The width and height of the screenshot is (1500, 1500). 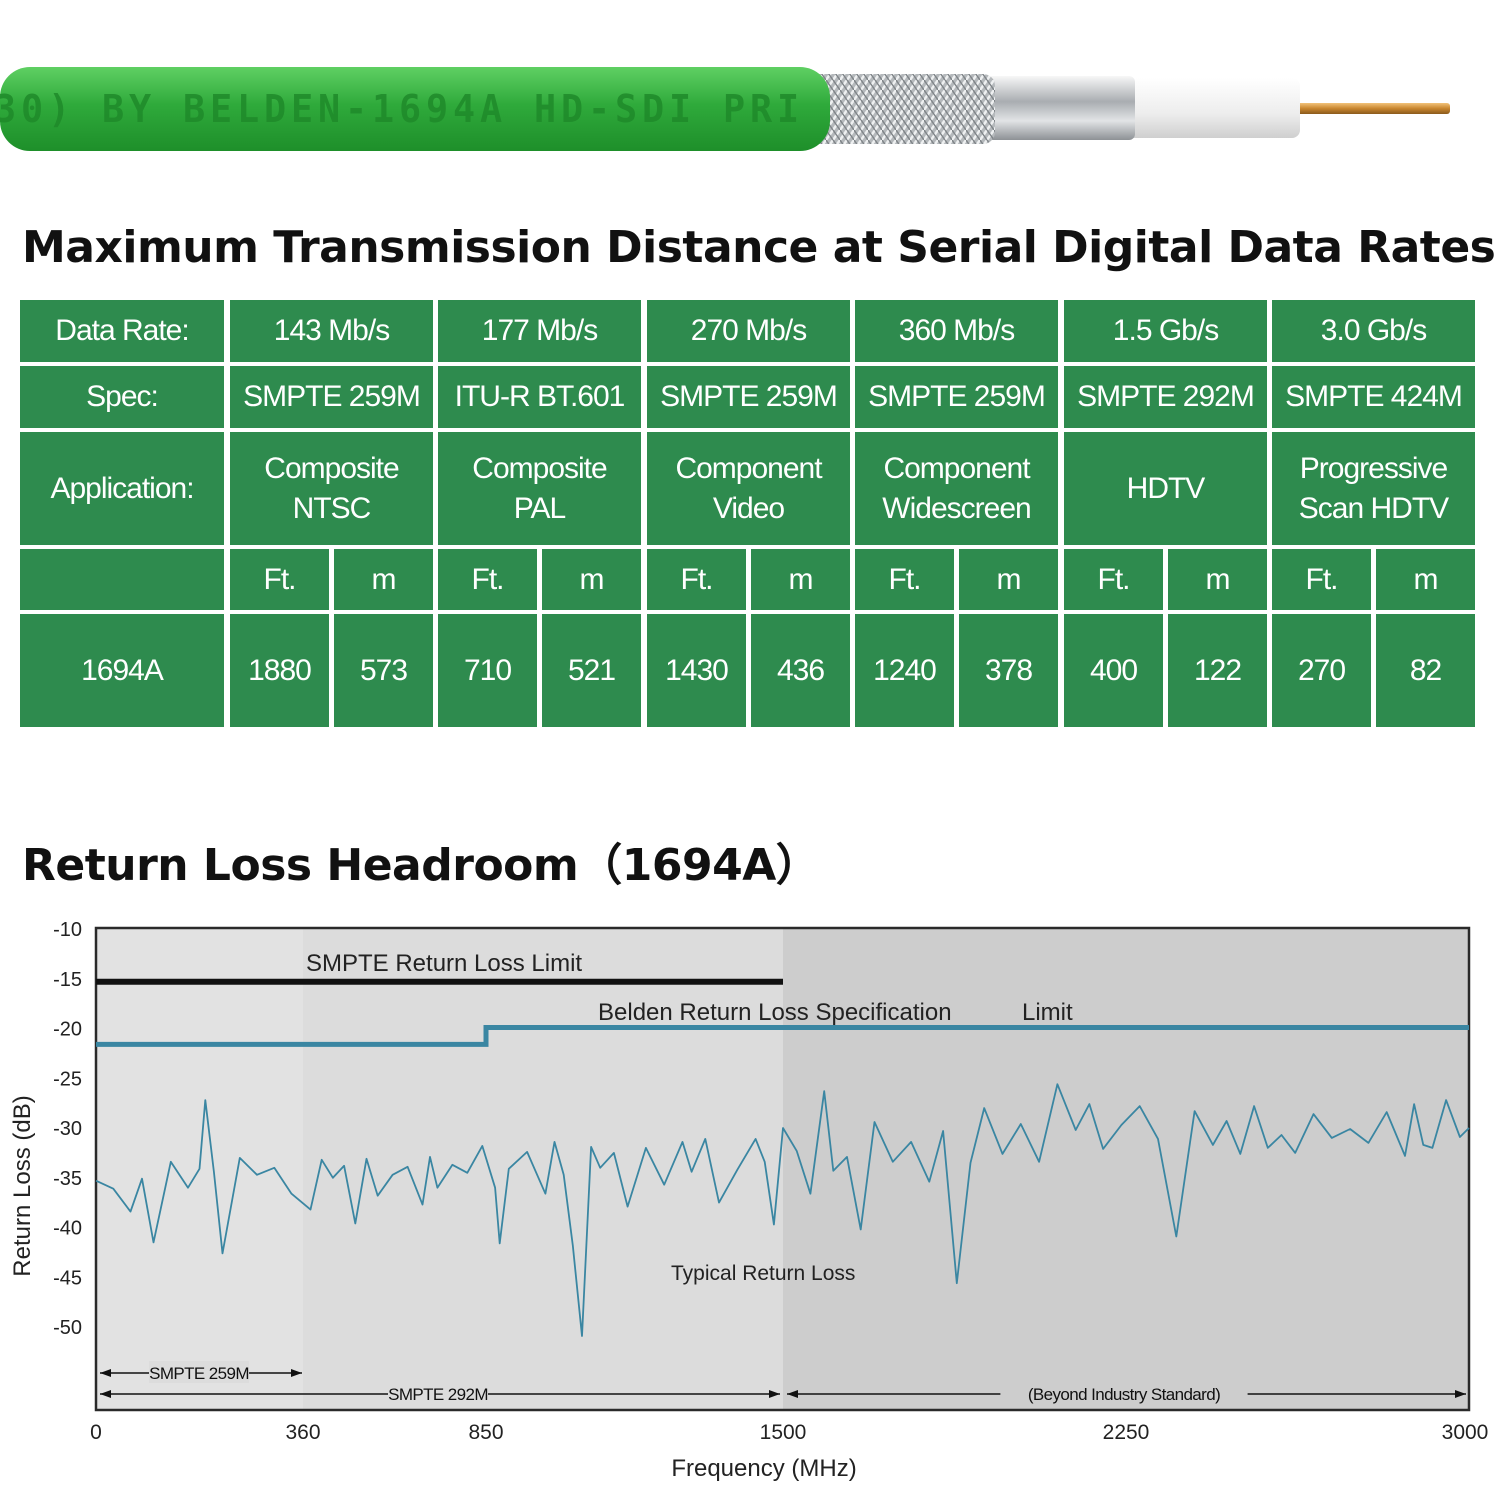 I want to click on data-rate-label: Data Rate:, so click(x=122, y=331).